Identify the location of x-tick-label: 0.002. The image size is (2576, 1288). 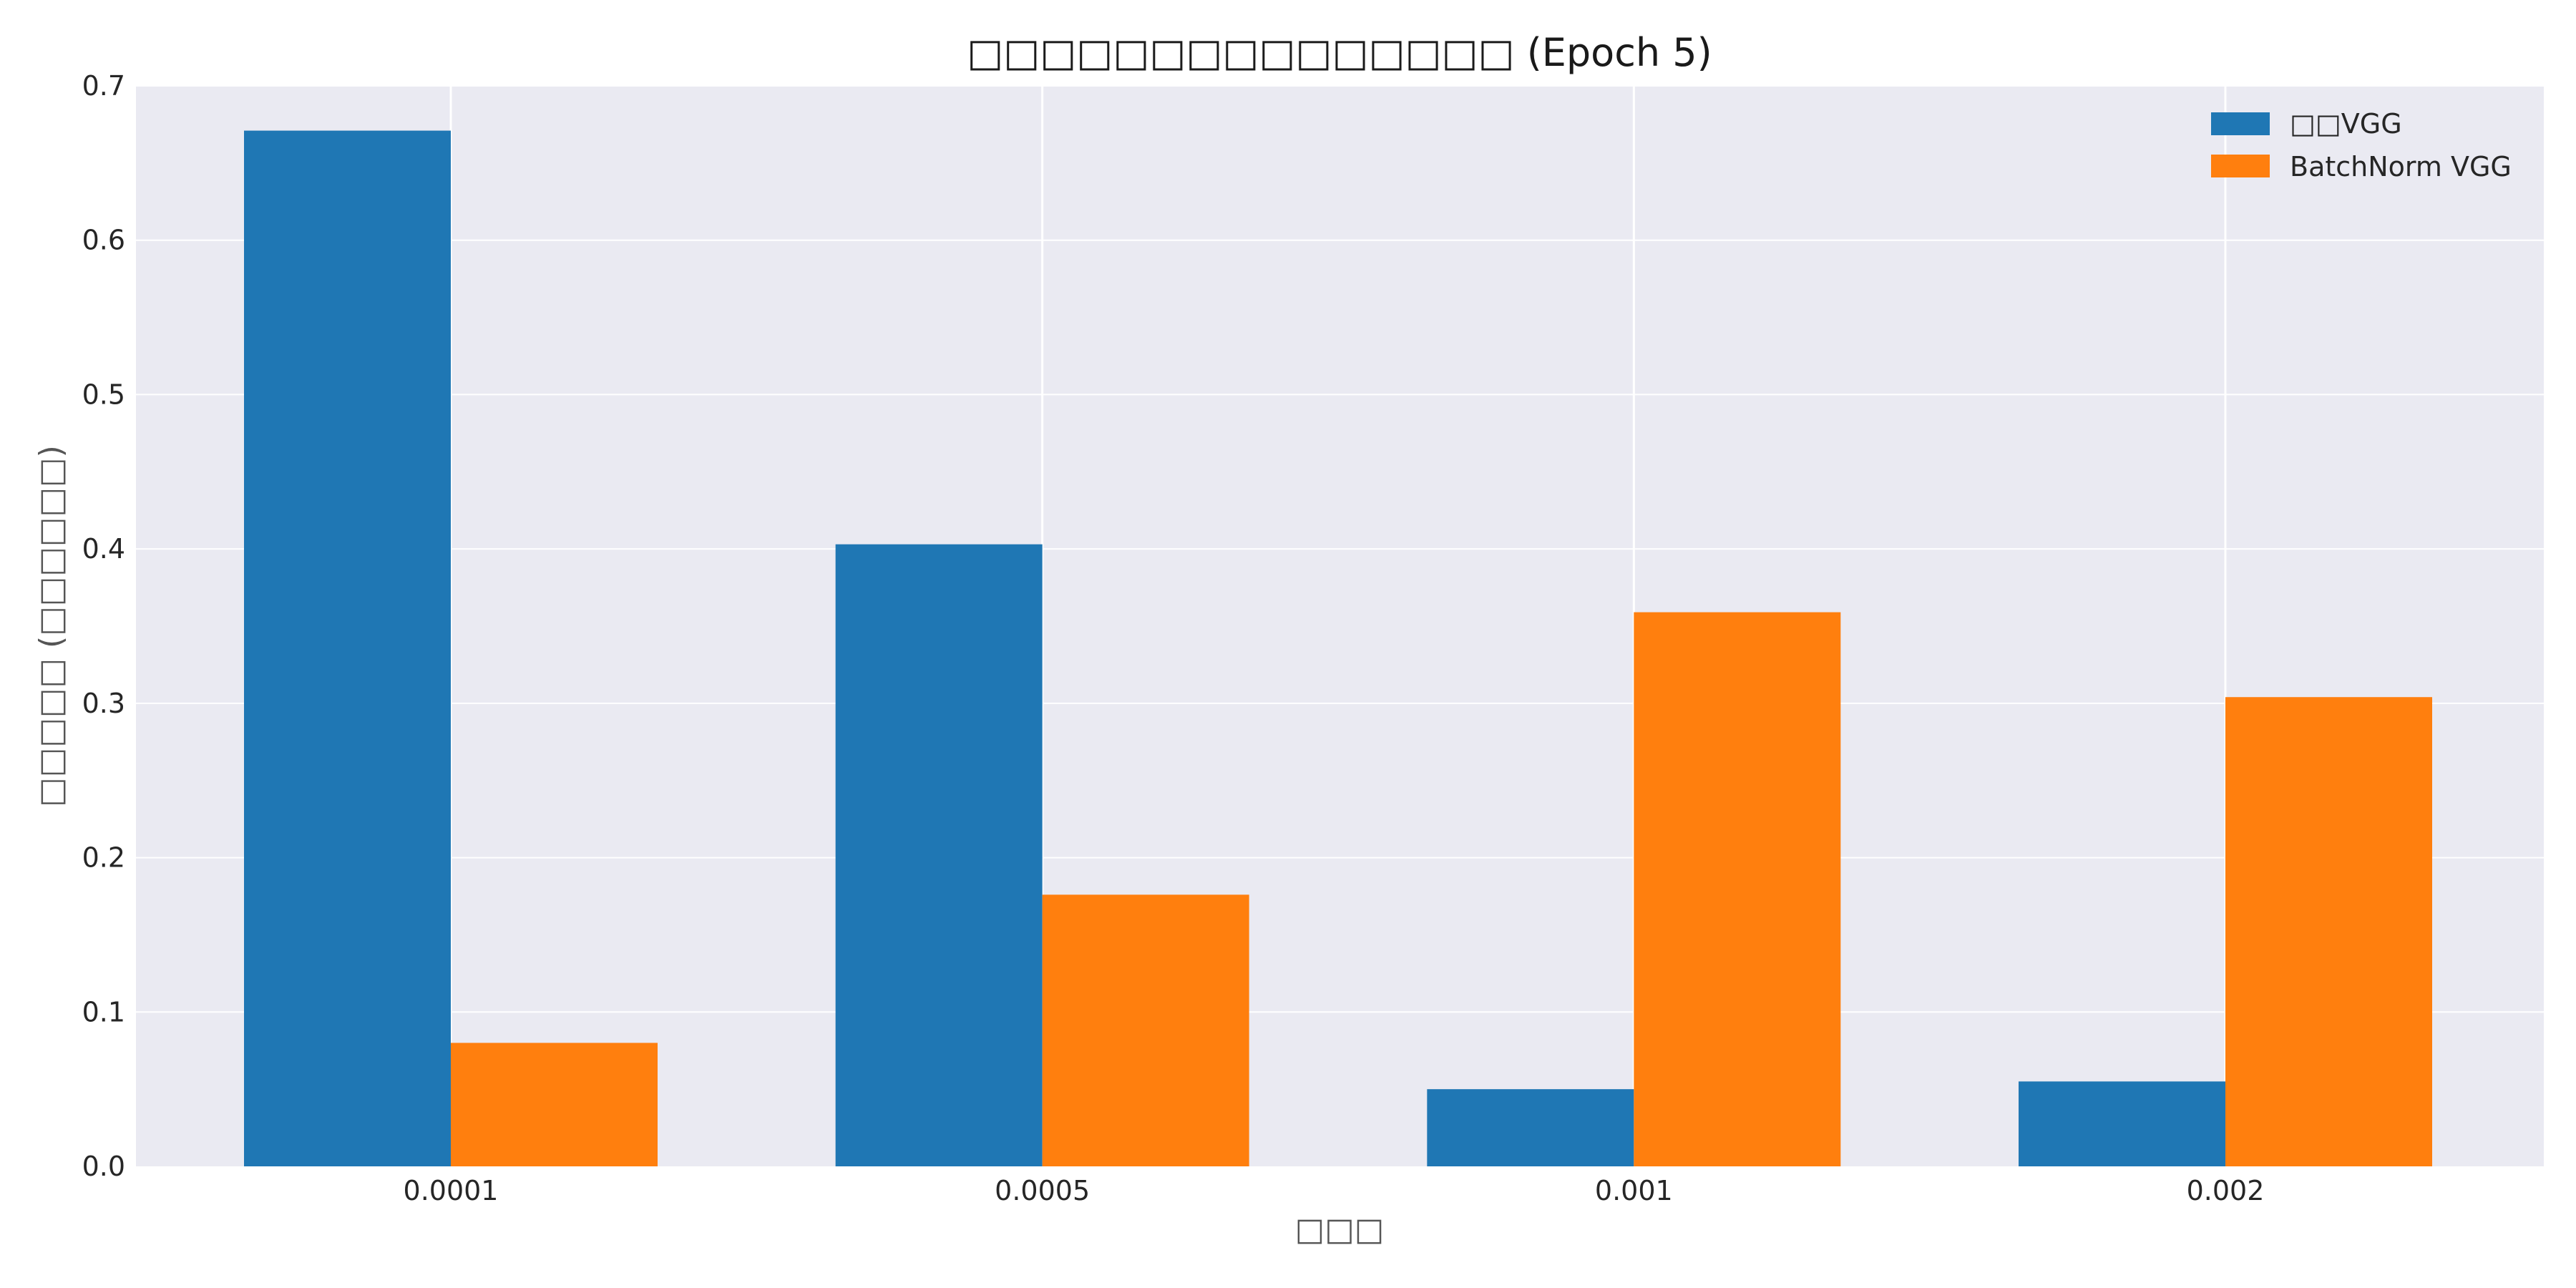
(2226, 1190).